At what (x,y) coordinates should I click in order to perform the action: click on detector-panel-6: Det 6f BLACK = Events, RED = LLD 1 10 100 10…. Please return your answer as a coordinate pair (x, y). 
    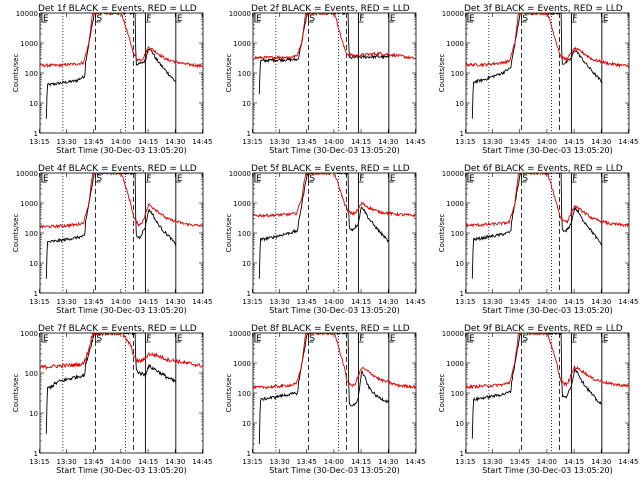
    Looking at the image, I should click on (538, 239).